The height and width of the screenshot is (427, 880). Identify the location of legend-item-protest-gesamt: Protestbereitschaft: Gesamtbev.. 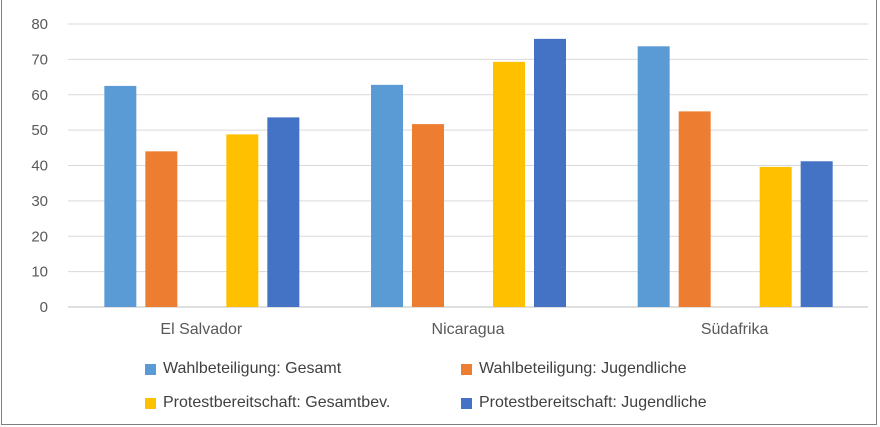
(267, 403).